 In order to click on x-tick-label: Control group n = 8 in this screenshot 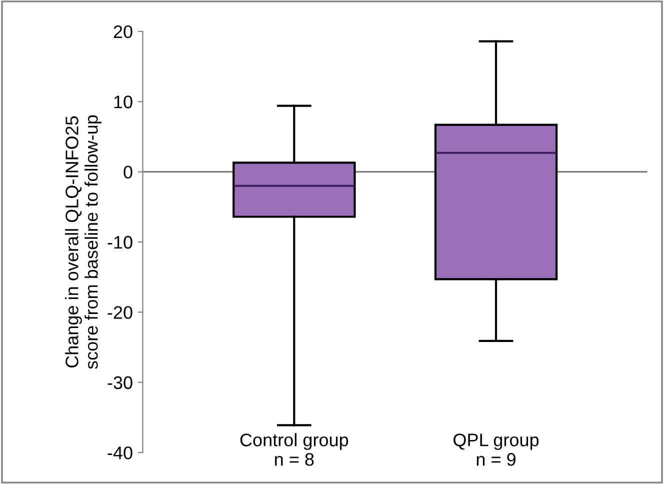, I will do `click(294, 449)`.